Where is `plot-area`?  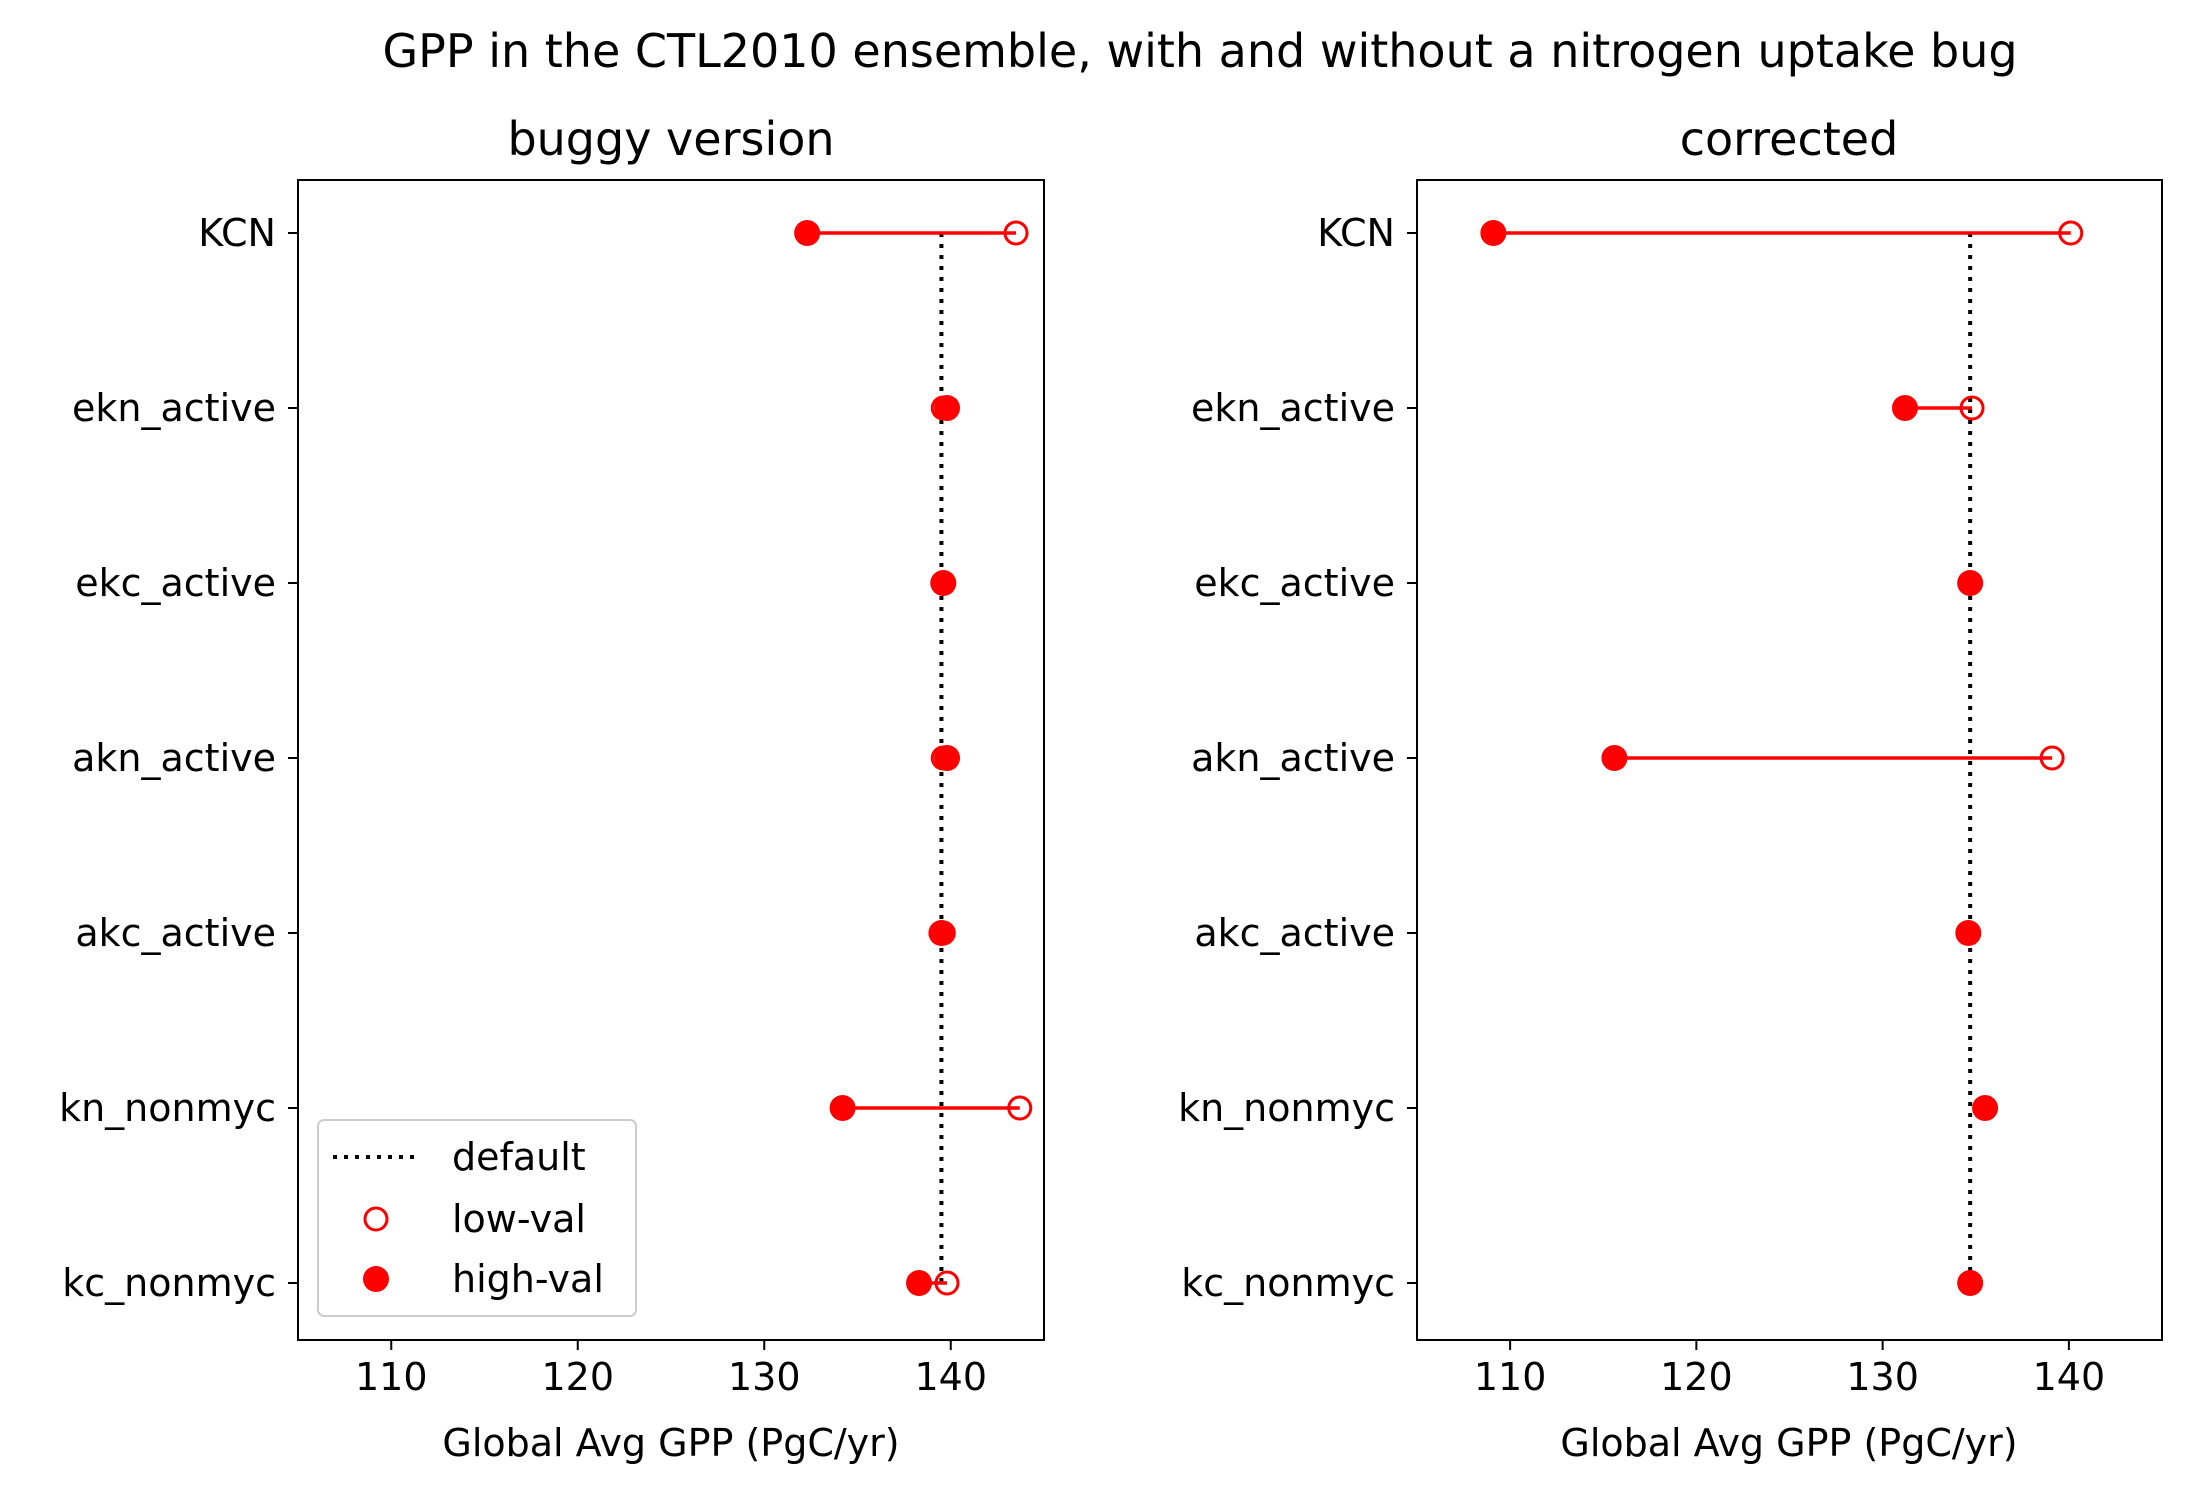
plot-area is located at coordinates (913, 758).